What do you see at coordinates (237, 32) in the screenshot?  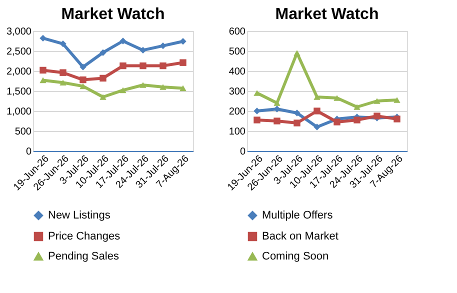 I see `y-tick-label: 600` at bounding box center [237, 32].